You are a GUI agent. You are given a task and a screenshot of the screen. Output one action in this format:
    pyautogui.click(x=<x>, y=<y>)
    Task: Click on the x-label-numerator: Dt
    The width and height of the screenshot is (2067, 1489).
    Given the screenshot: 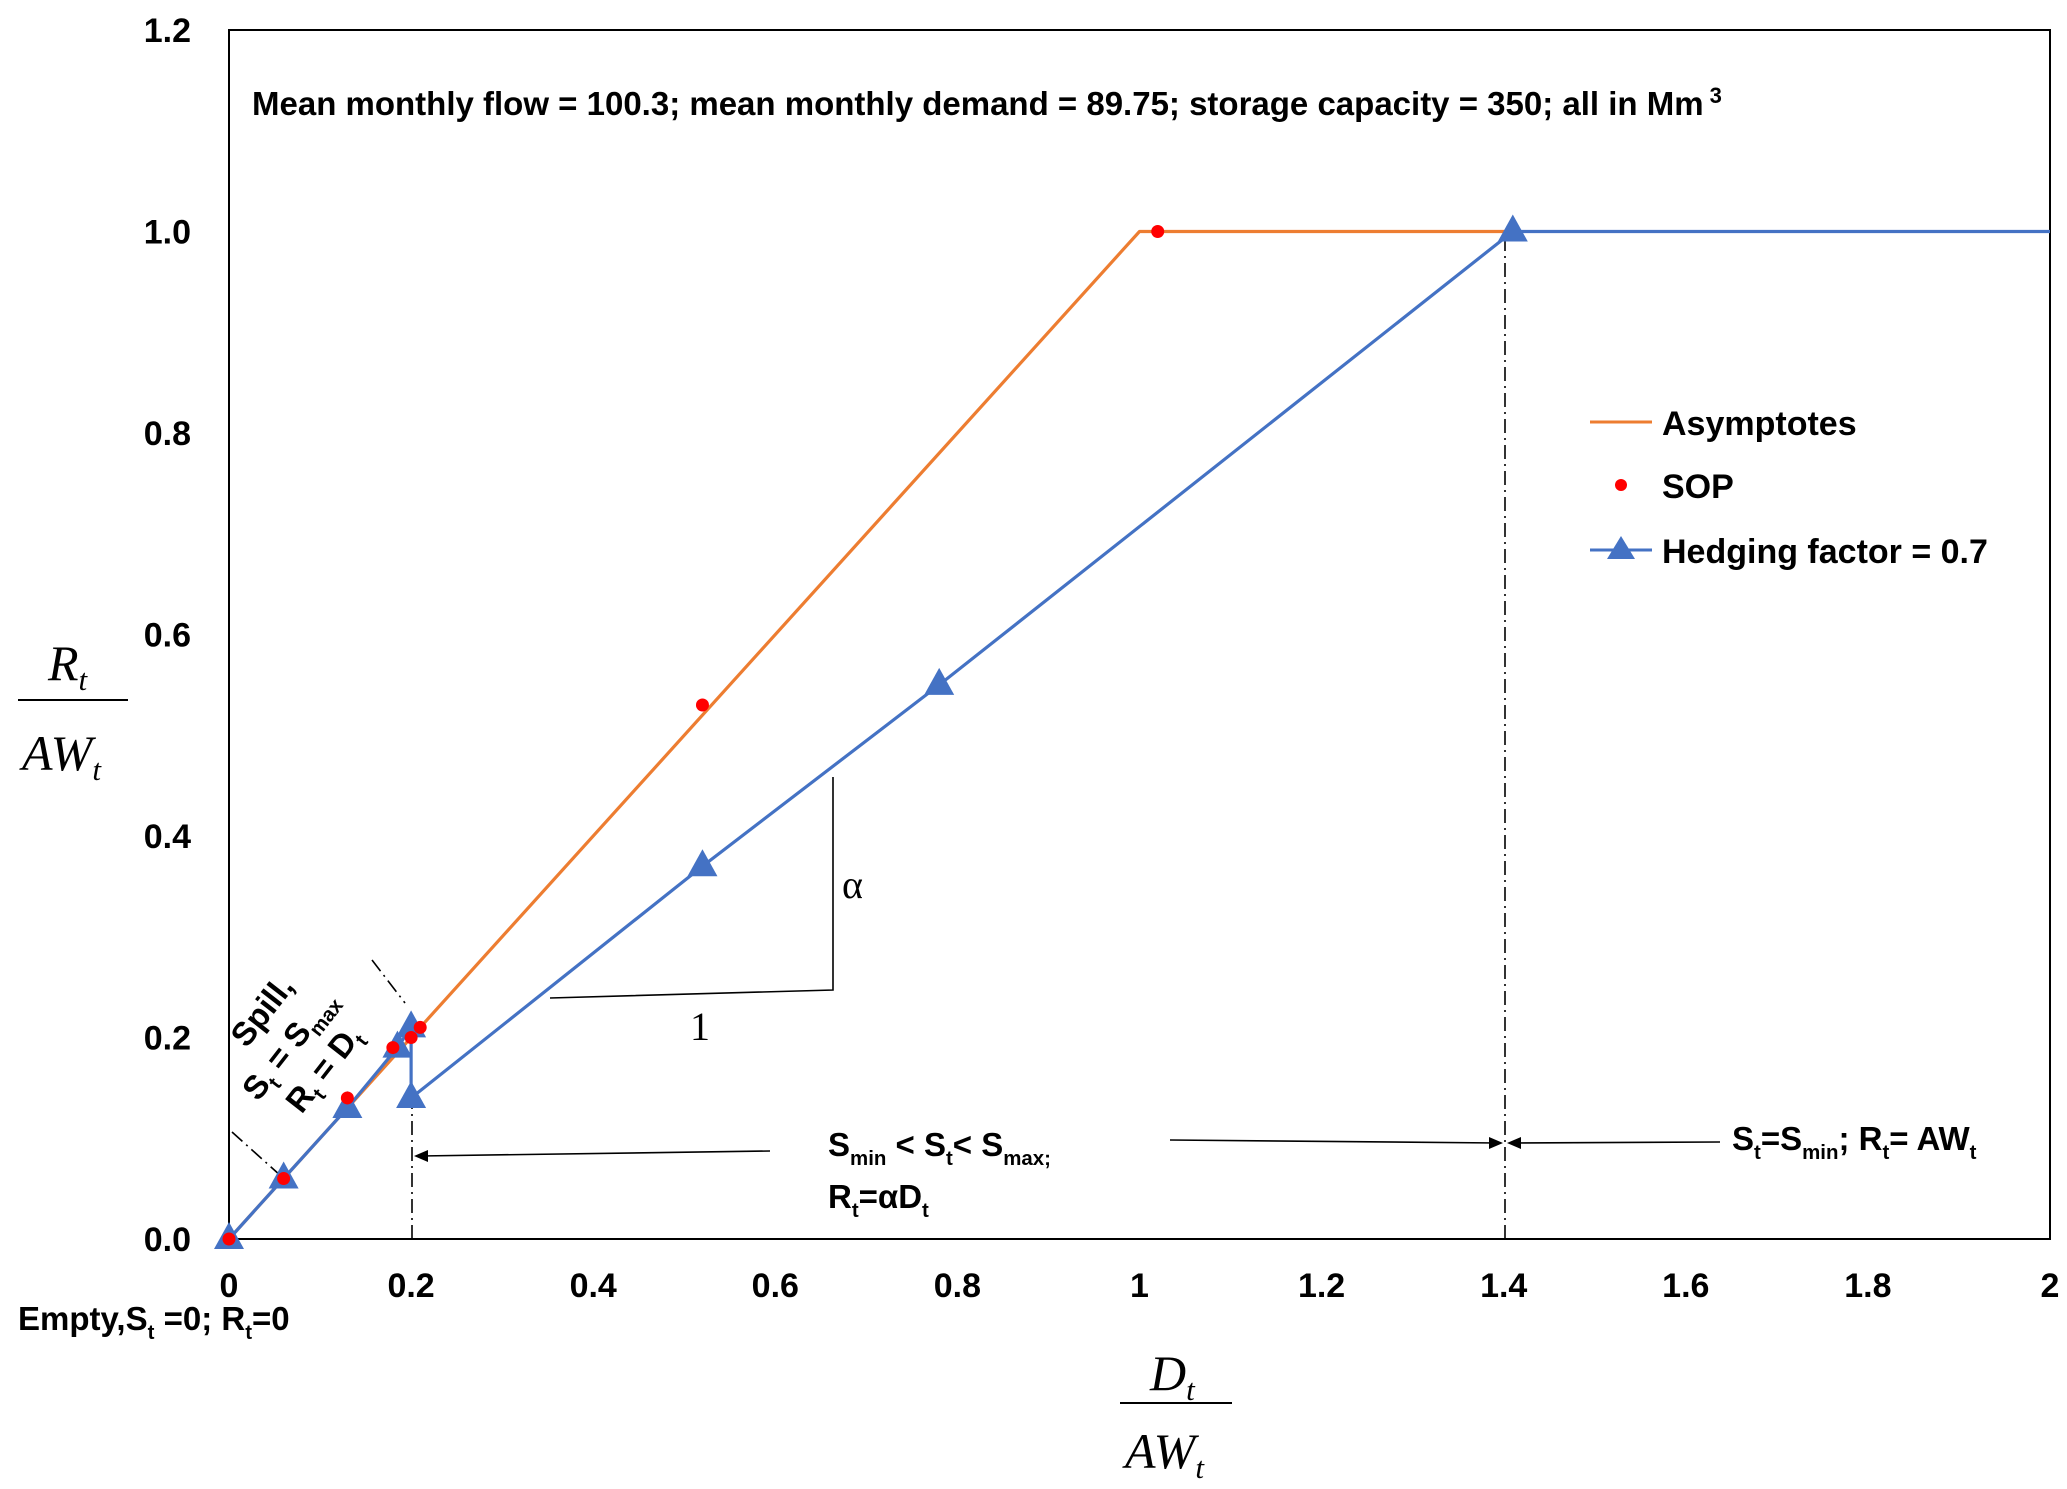 What is the action you would take?
    pyautogui.click(x=1172, y=1376)
    